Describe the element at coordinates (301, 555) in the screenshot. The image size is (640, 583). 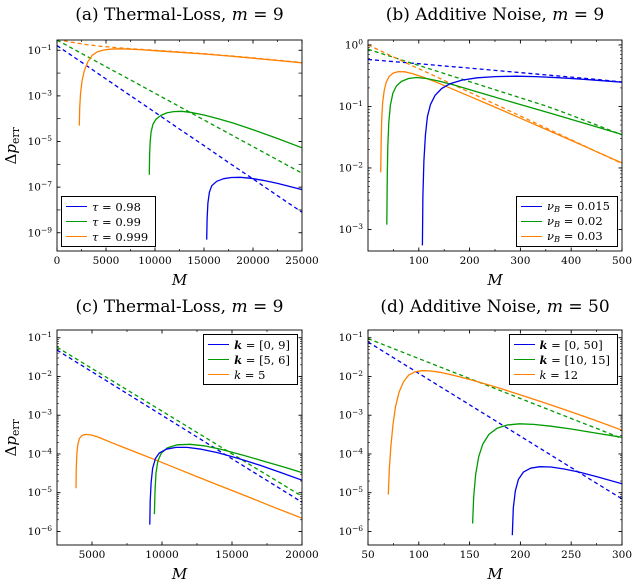
I see `x-tick-label: 20000` at that location.